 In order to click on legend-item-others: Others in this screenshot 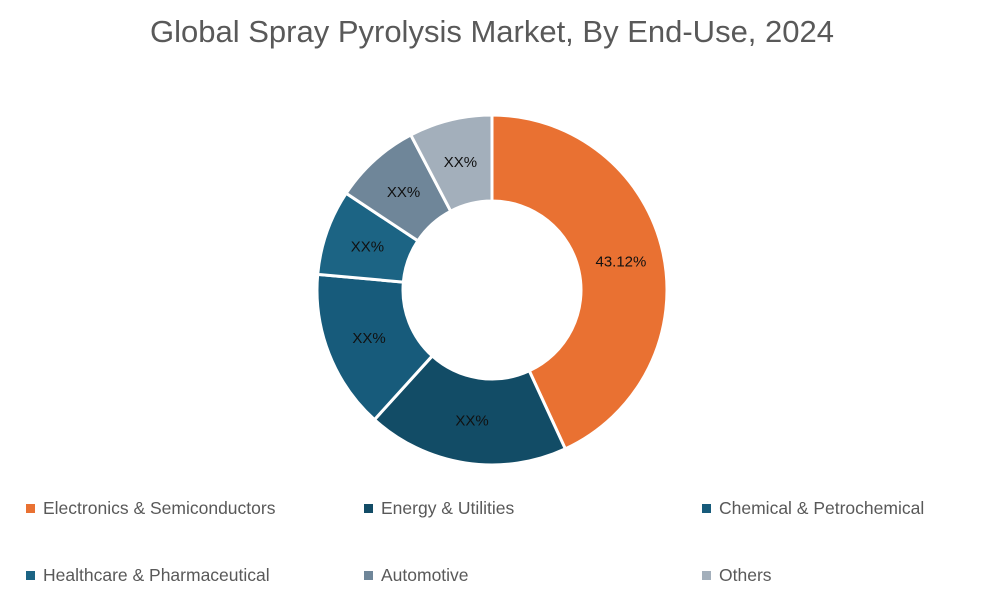, I will do `click(737, 575)`.